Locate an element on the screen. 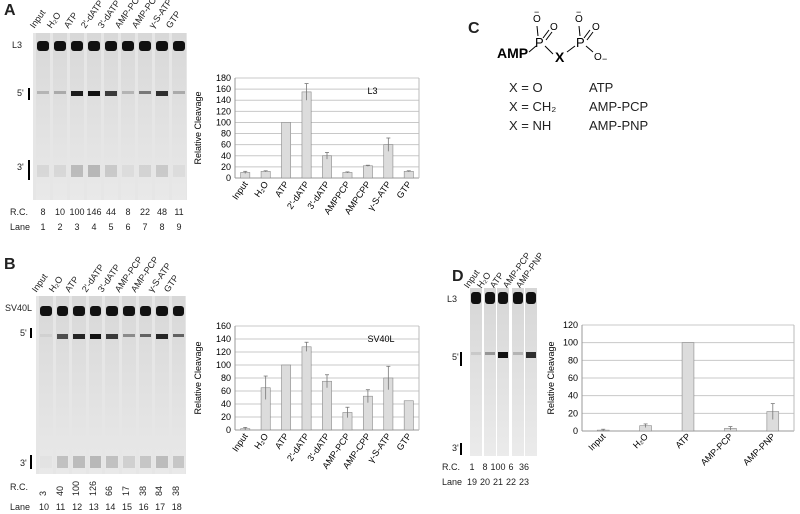  formula-row-2: X = CH₂ AMP-PCP is located at coordinates (578, 106).